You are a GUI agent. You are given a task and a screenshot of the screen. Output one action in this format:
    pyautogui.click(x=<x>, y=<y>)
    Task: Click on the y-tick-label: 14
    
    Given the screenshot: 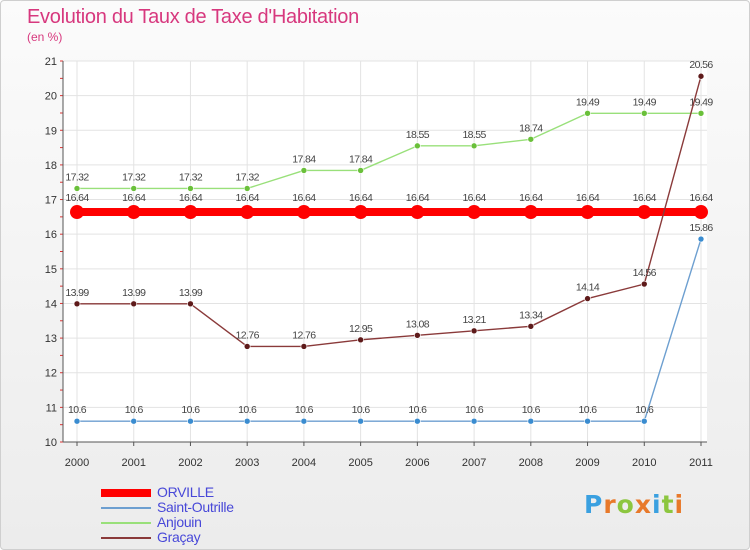 What is the action you would take?
    pyautogui.click(x=51, y=304)
    